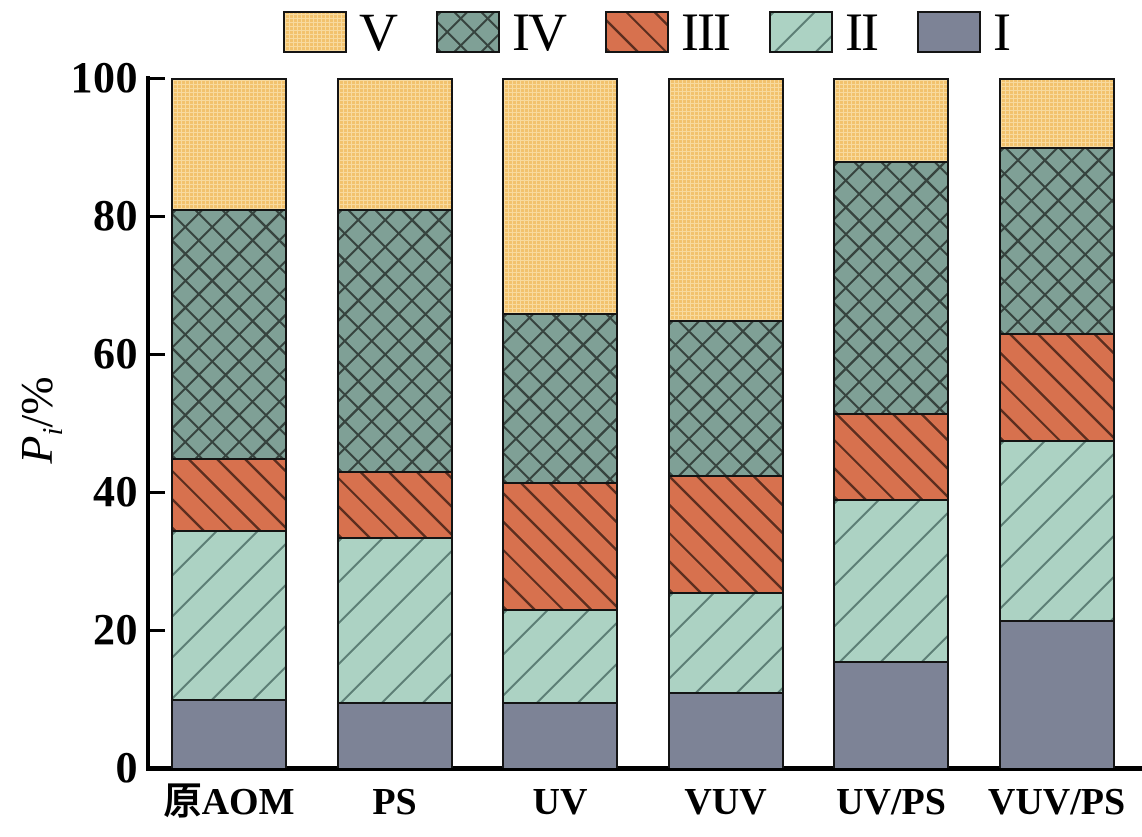 This screenshot has height=837, width=1142. What do you see at coordinates (54, 431) in the screenshot?
I see `y-axis-title-subscript: i` at bounding box center [54, 431].